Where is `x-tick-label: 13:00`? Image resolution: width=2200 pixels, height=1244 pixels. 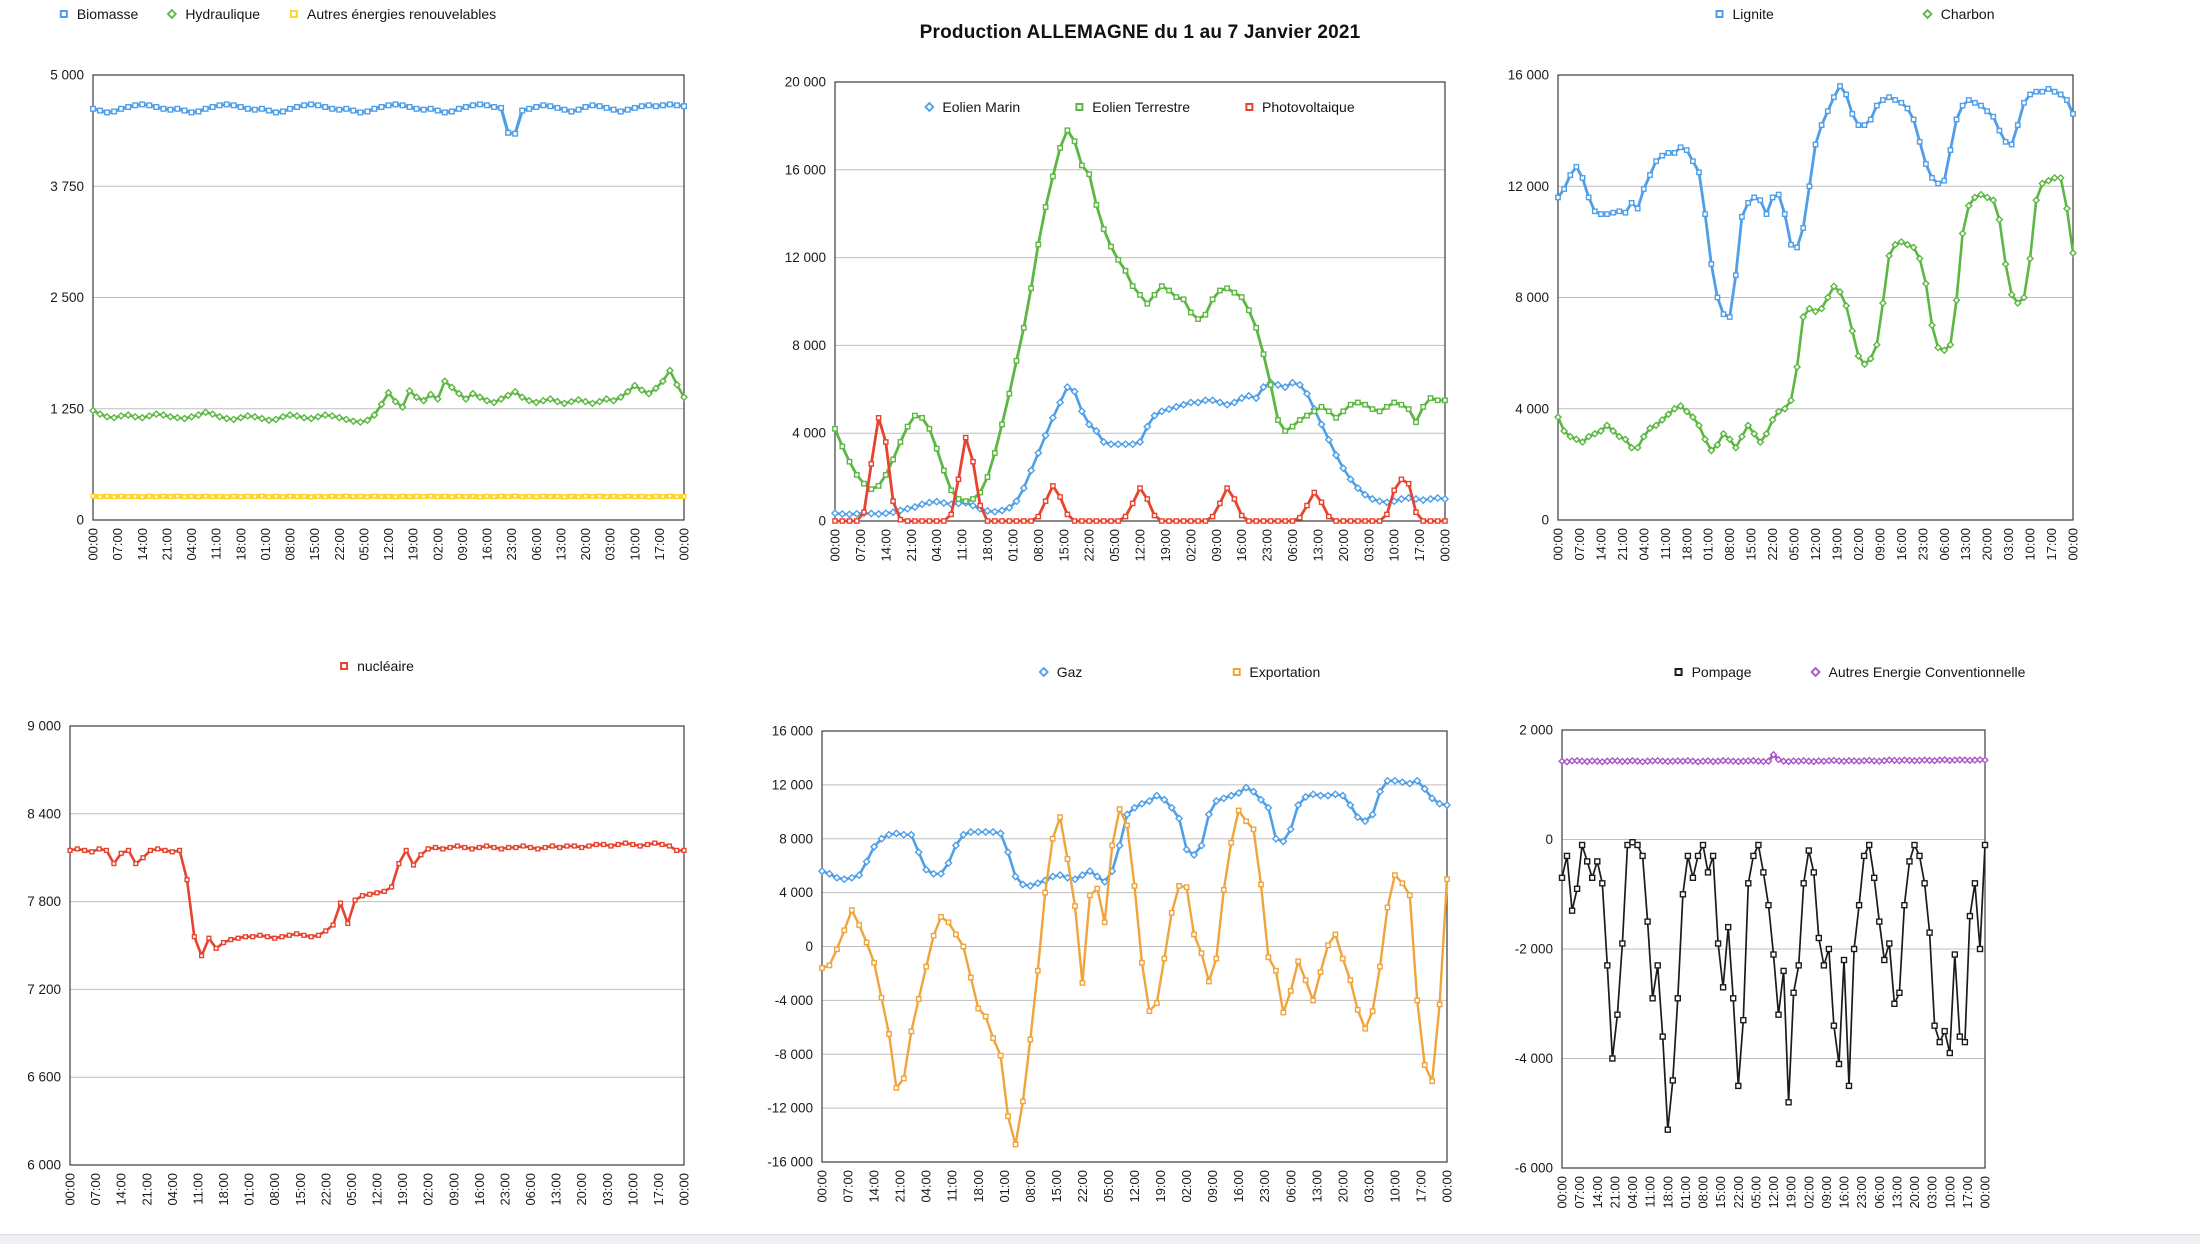
x-tick-label: 13:00 is located at coordinates (1896, 1192).